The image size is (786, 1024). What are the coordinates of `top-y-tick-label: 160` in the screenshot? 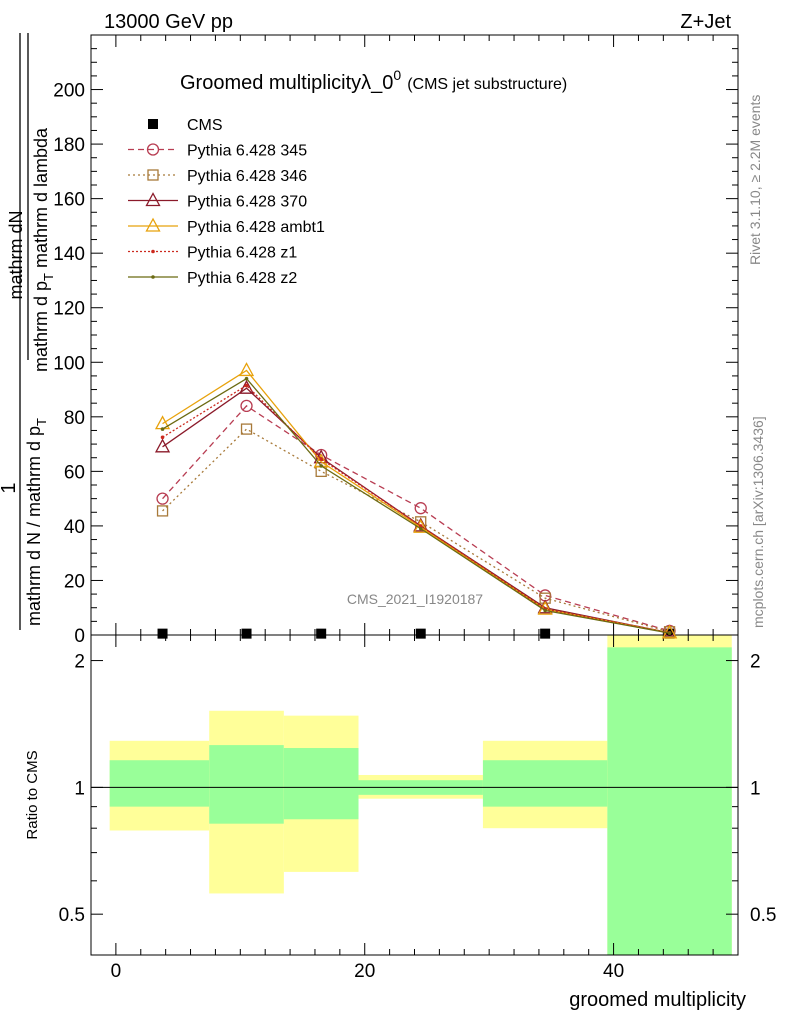 It's located at (69, 200).